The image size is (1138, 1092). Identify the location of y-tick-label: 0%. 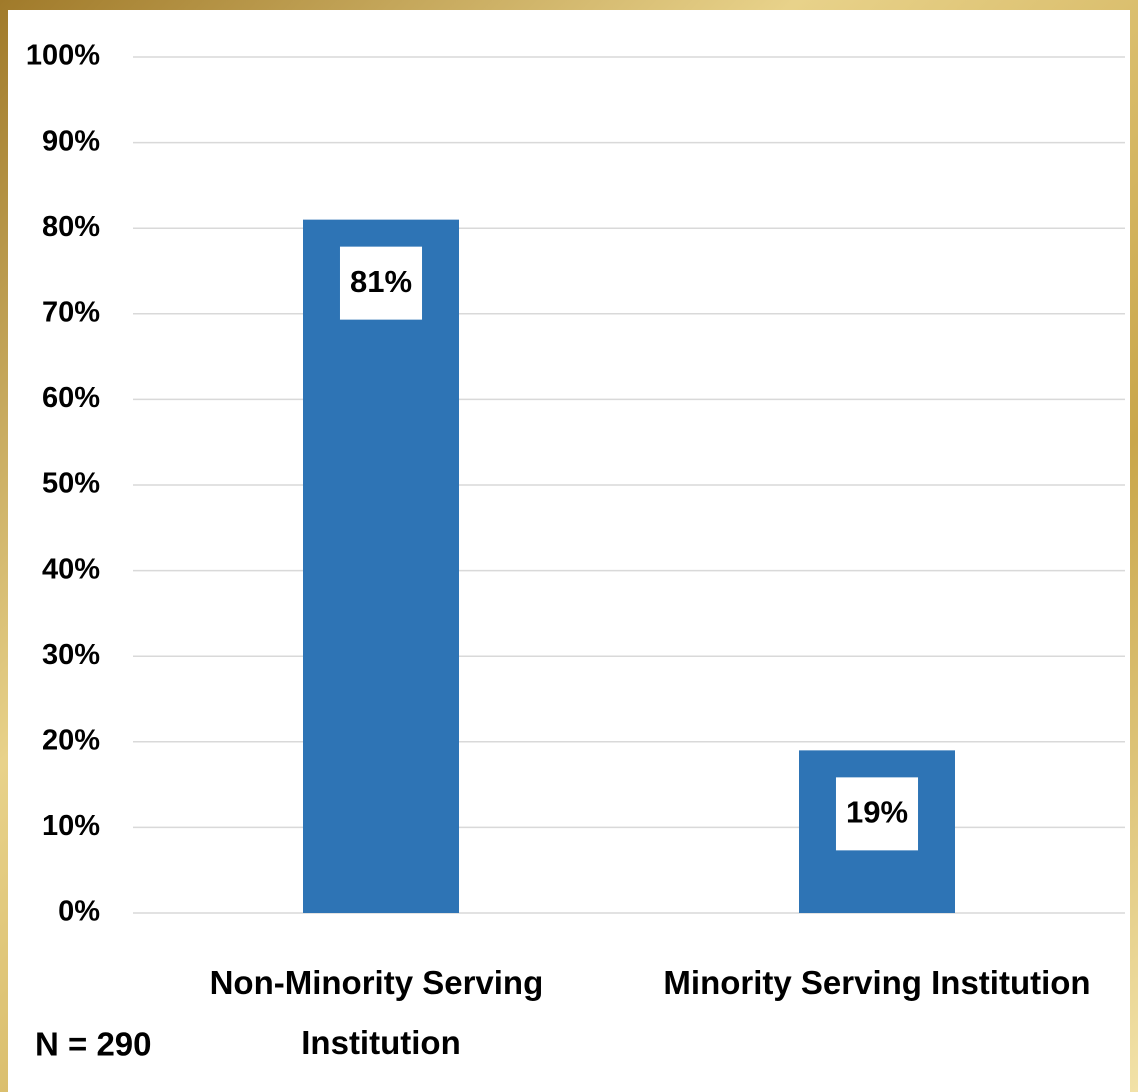
(79, 912).